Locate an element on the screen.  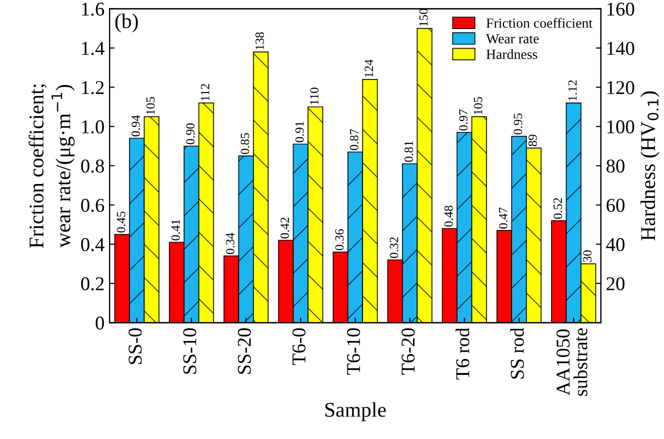
y2-tick-label: 60 is located at coordinates (615, 205).